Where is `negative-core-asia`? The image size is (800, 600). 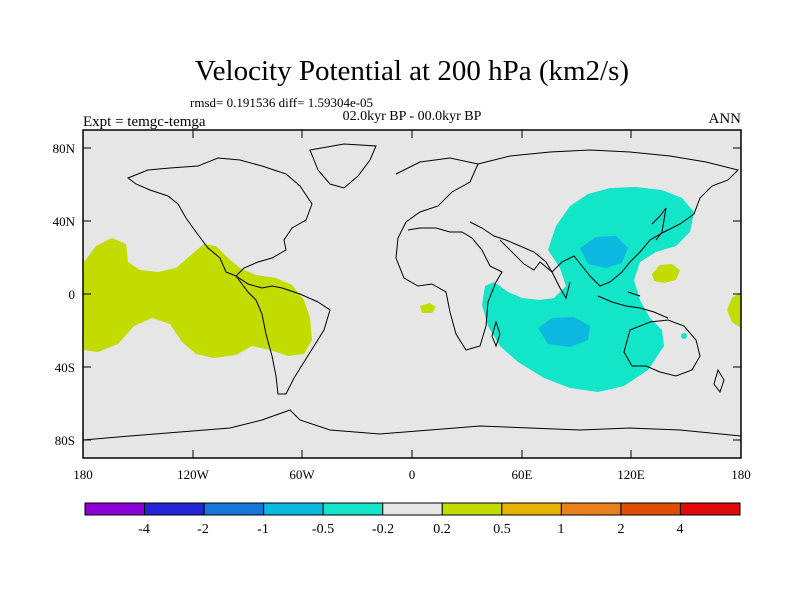 negative-core-asia is located at coordinates (604, 252).